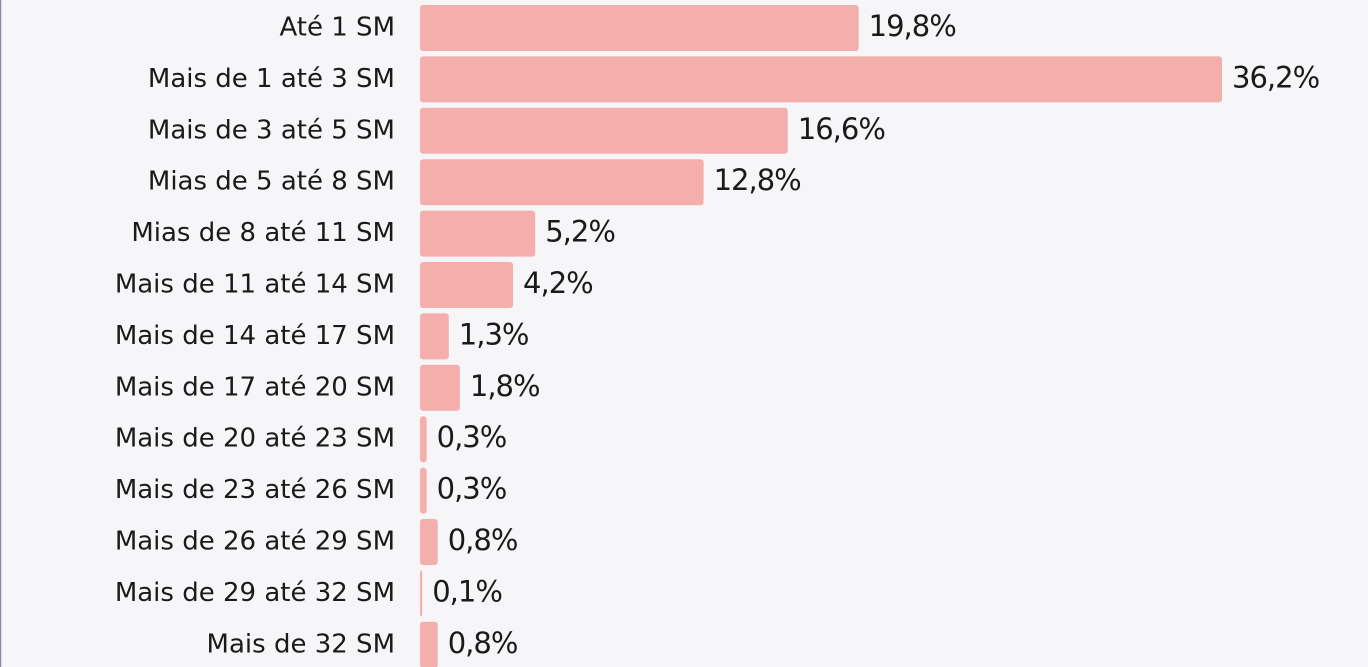 The image size is (1368, 667). I want to click on category-label: Mias de 5 até 8 SM, so click(271, 182).